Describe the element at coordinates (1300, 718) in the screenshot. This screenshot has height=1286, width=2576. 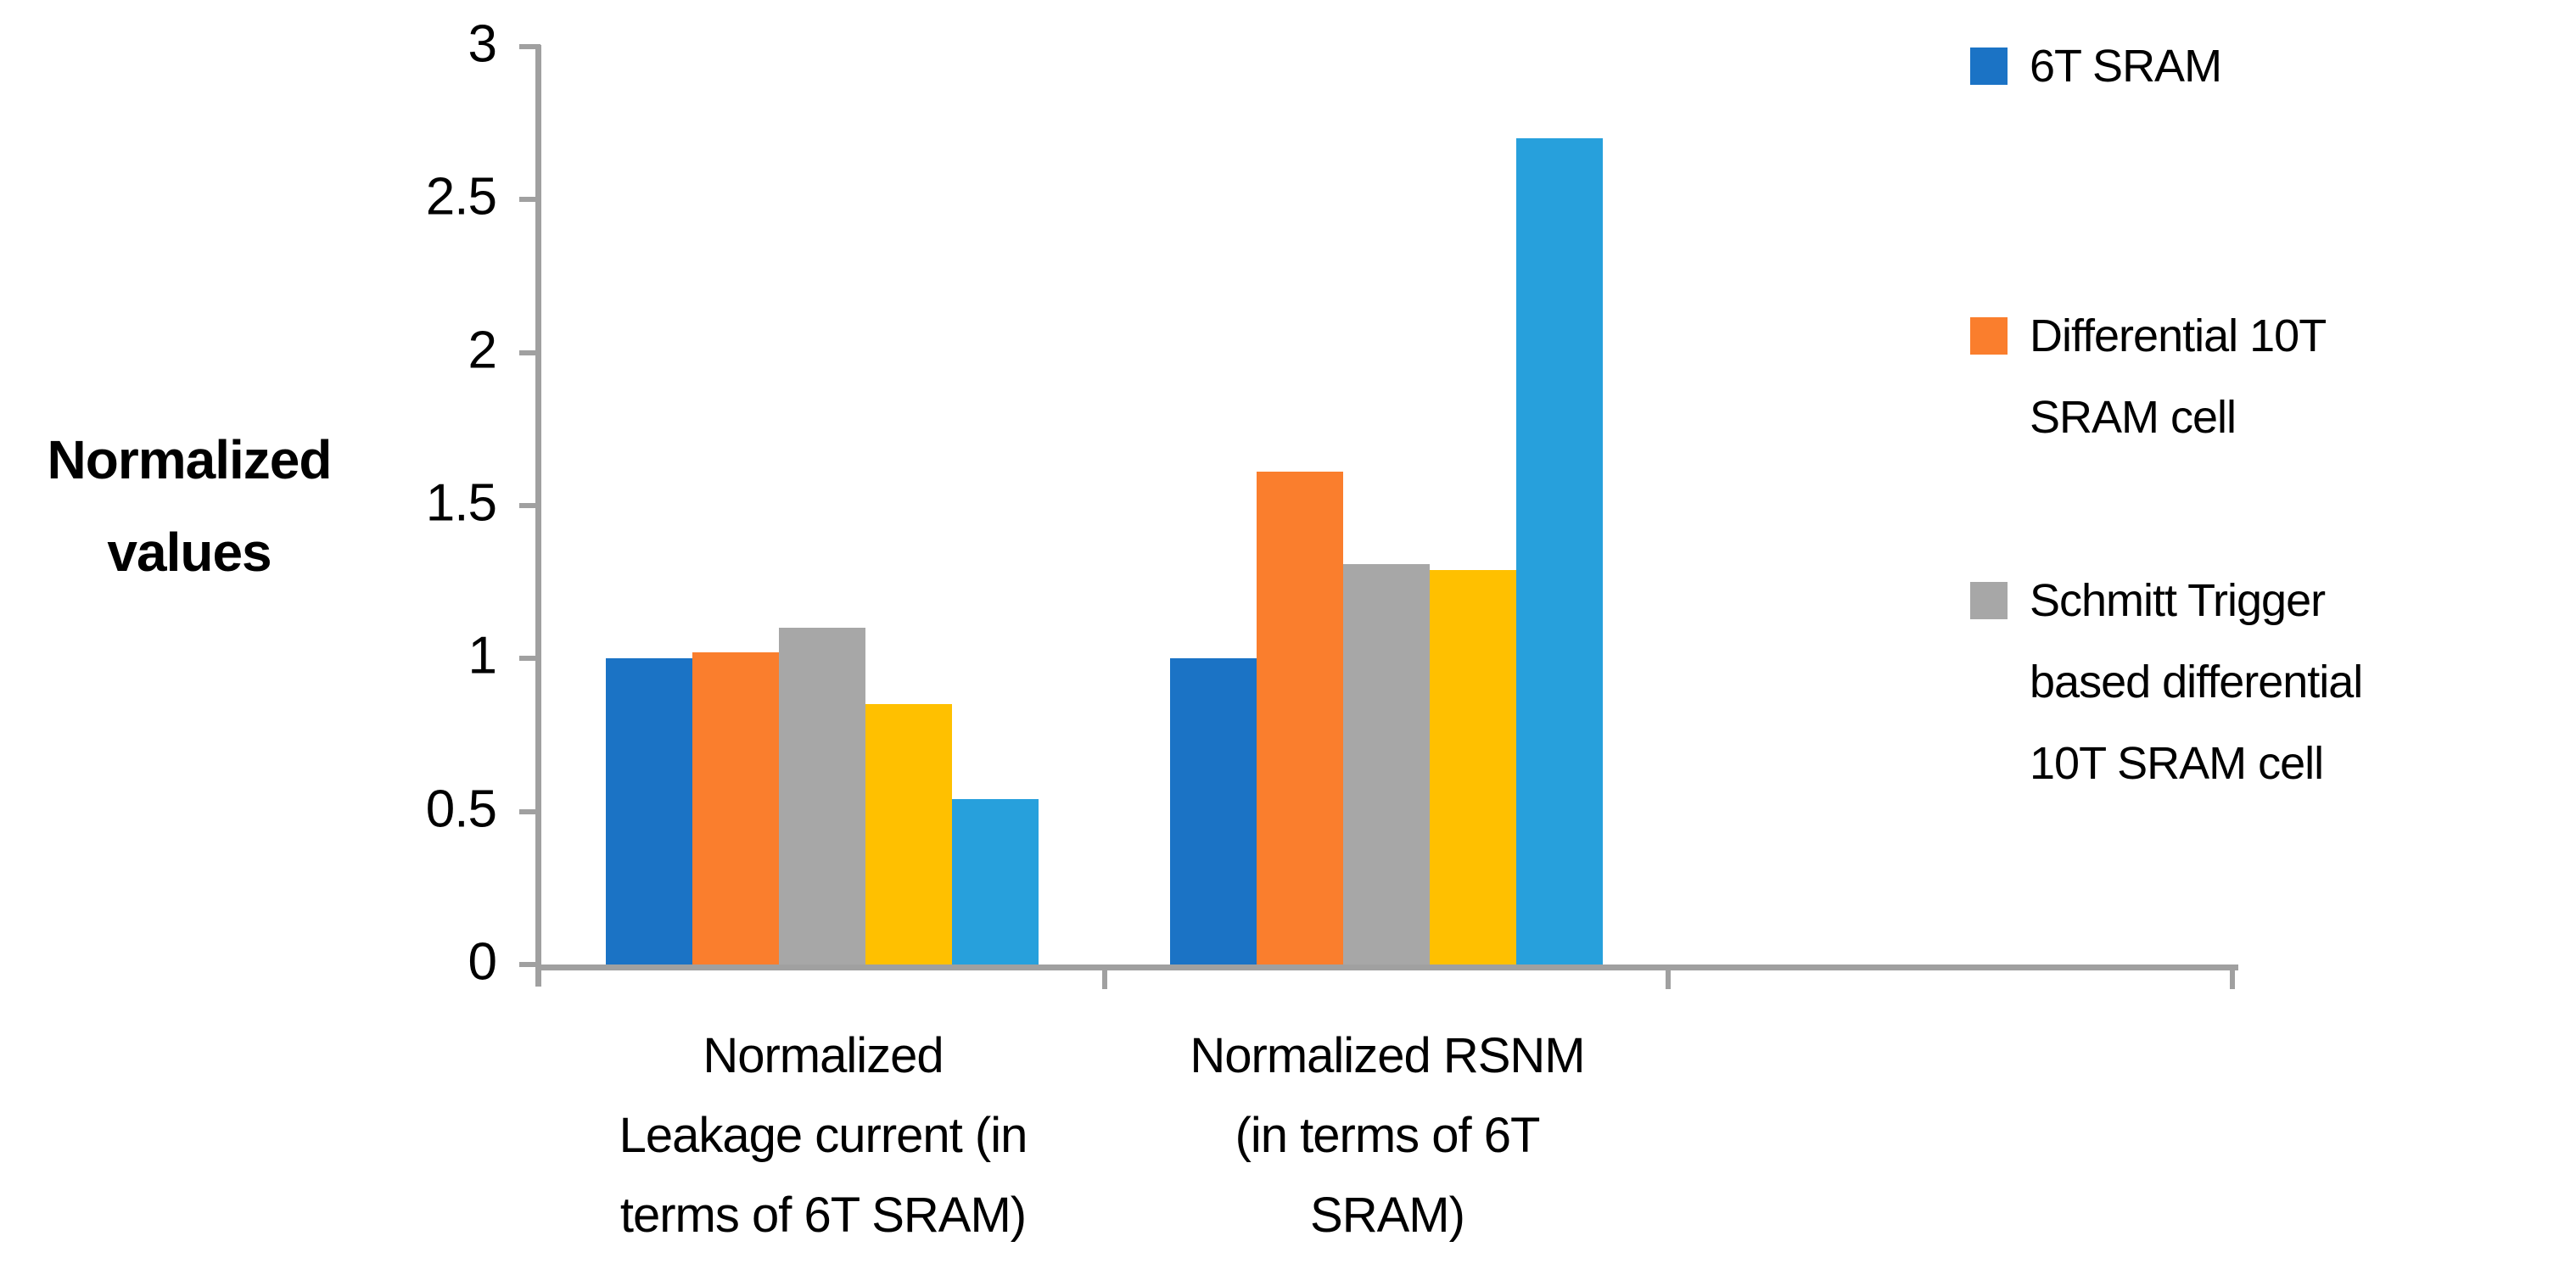
I see `bar-series2-cat2` at that location.